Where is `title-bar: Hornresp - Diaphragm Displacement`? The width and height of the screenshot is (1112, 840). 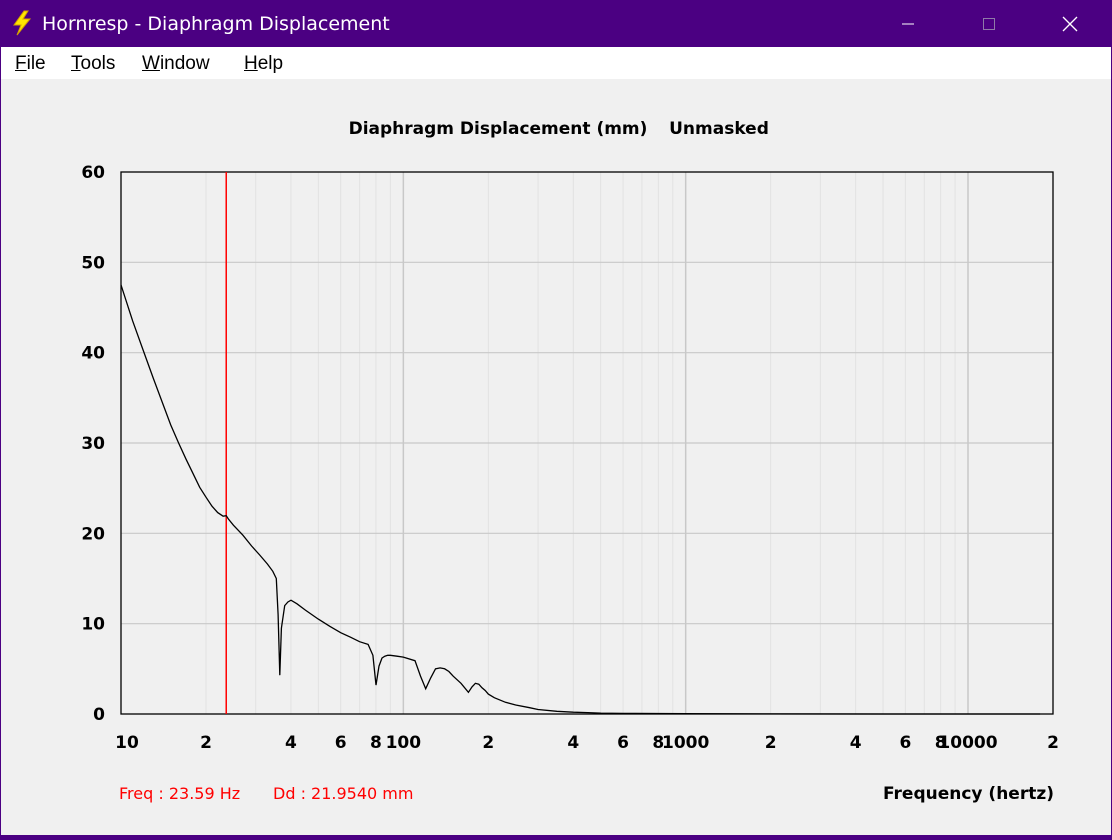
title-bar: Hornresp - Diaphragm Displacement is located at coordinates (556, 24).